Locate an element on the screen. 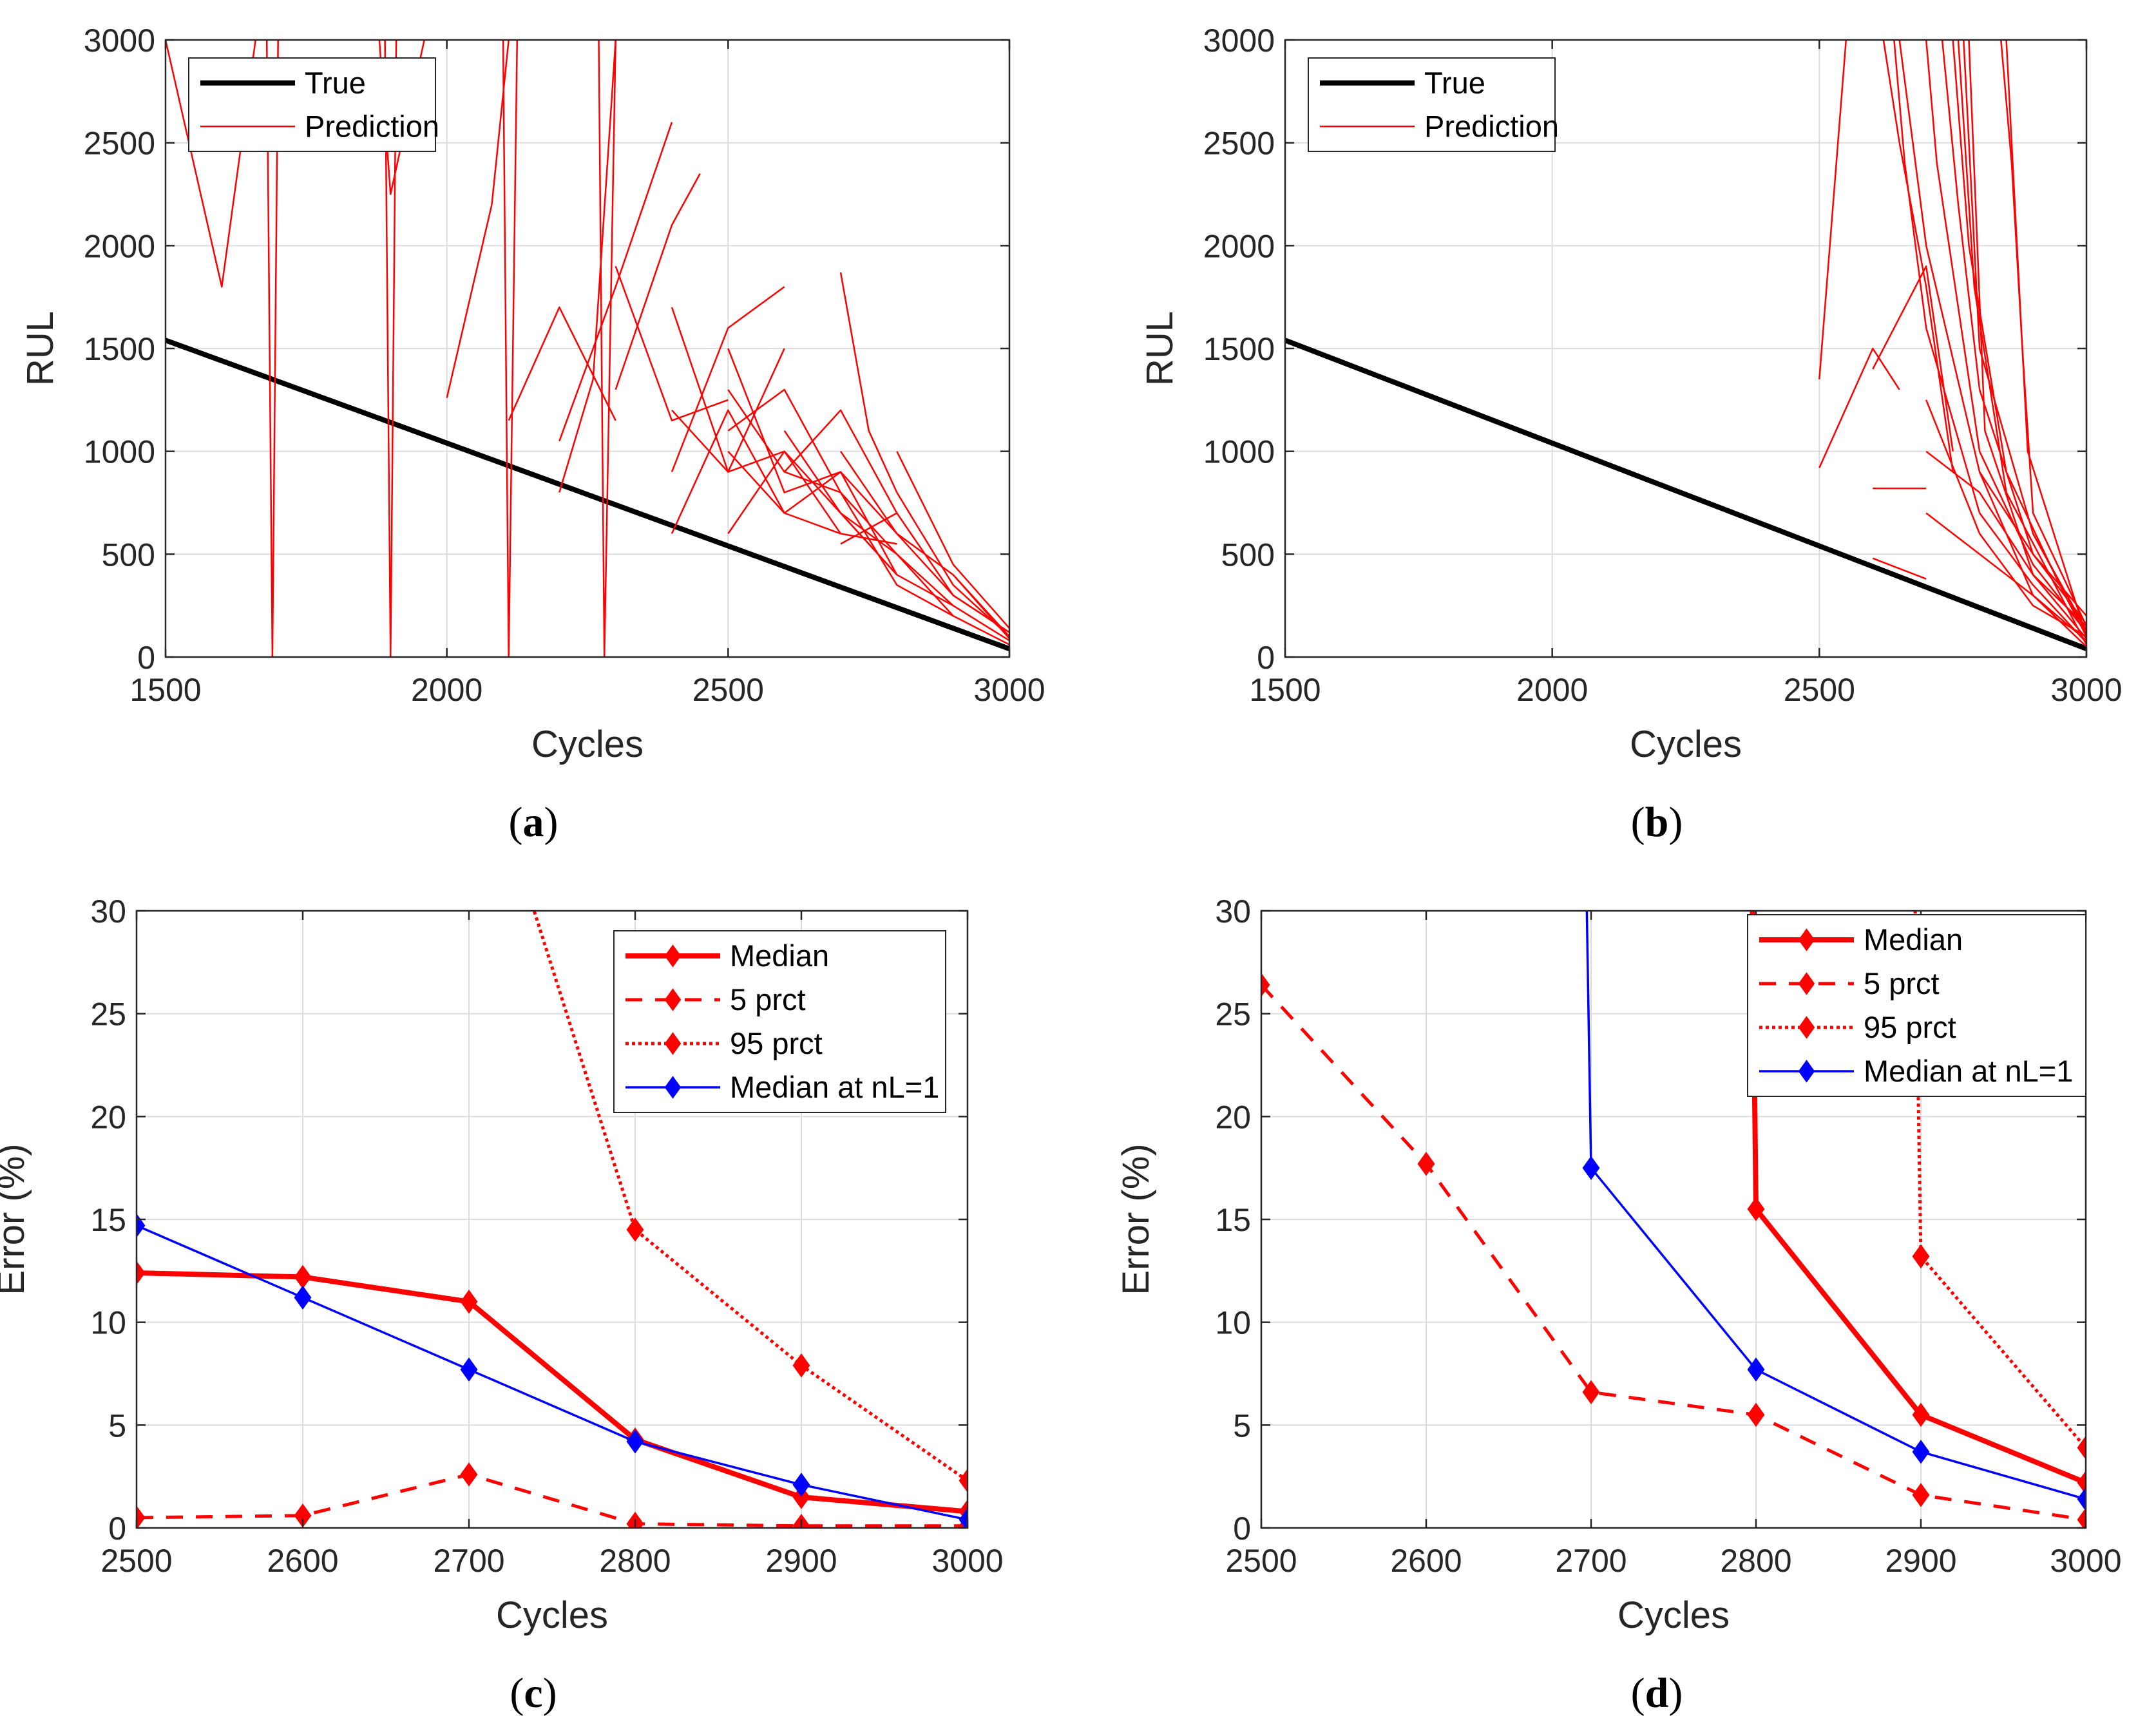 Image resolution: width=2147 pixels, height=1736 pixels. y-axis-label: Error (%) is located at coordinates (16, 1219).